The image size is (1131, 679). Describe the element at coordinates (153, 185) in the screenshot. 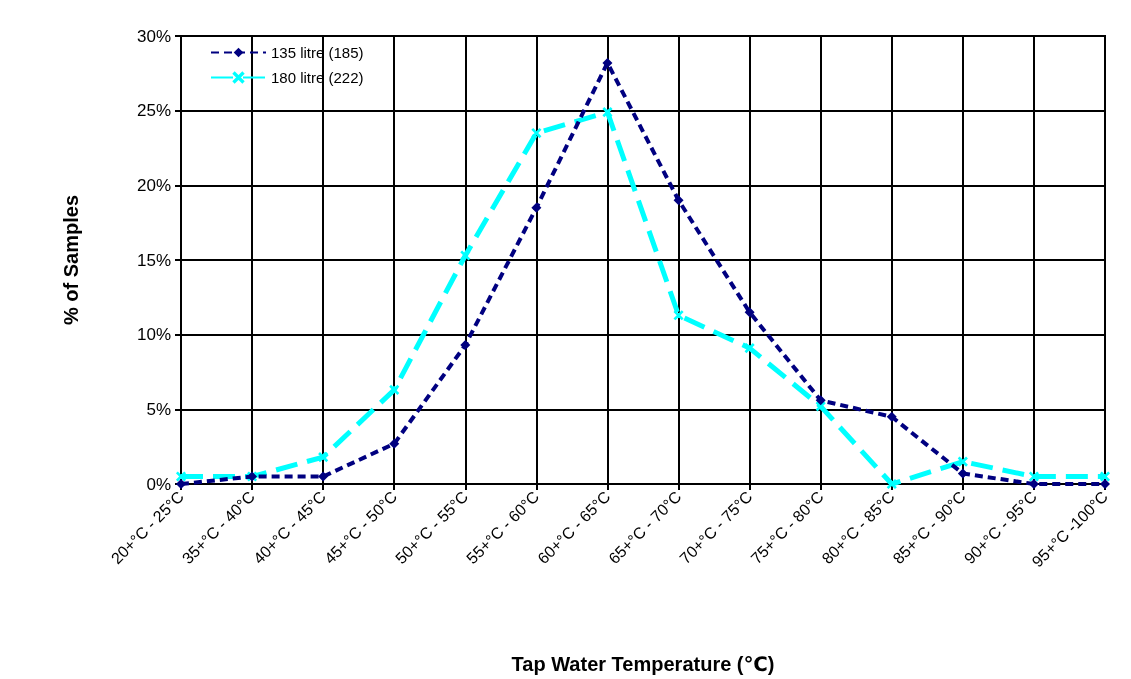

I see `y-tick-label: 20%` at that location.